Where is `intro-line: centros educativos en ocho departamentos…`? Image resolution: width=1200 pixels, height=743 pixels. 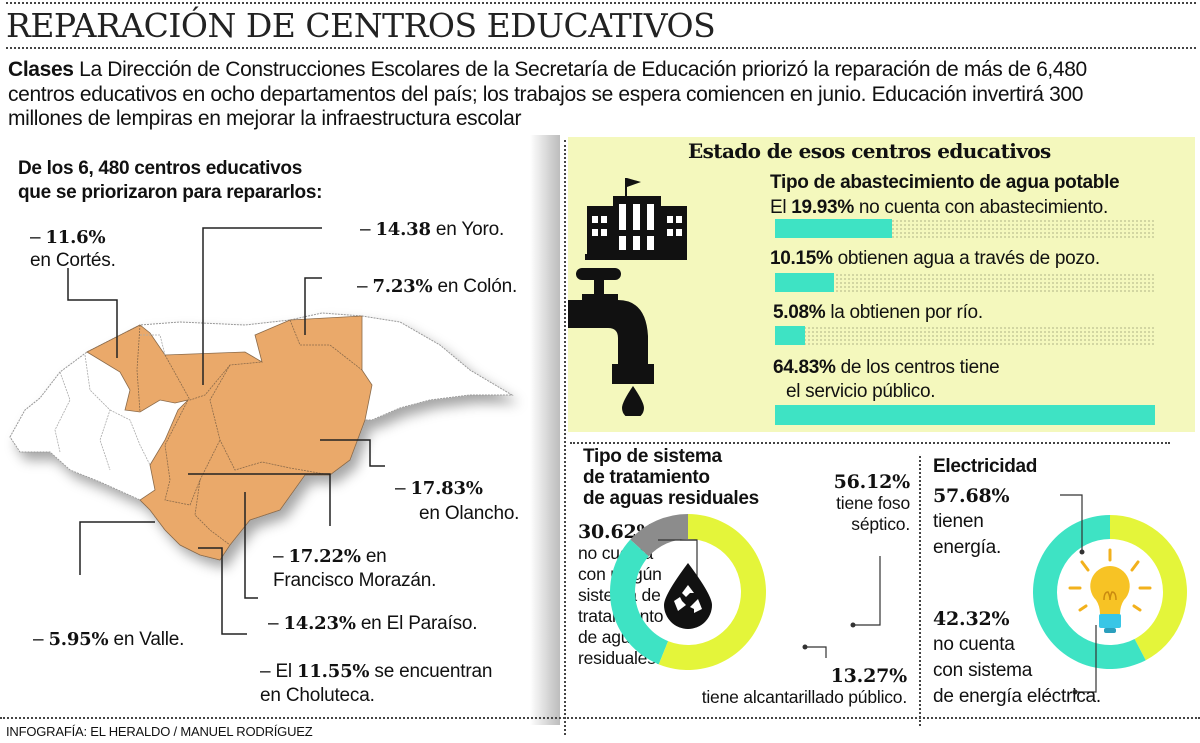 intro-line: centros educativos en ocho departamentos… is located at coordinates (546, 94).